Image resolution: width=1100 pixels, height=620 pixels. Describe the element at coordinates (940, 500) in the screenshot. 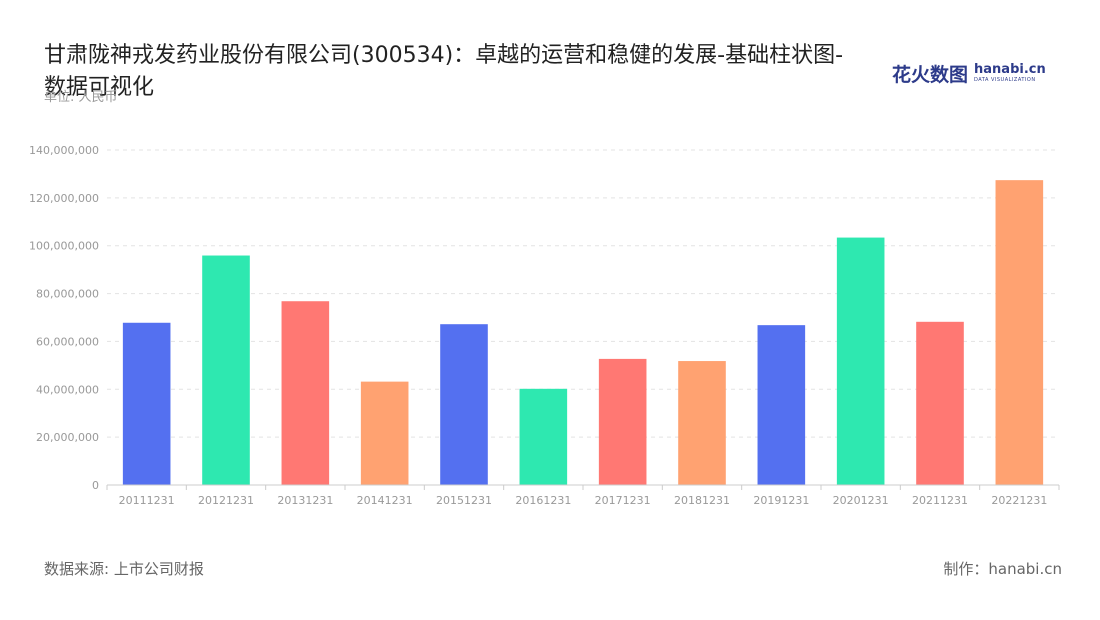

I see `x-tick-label: 20211231` at that location.